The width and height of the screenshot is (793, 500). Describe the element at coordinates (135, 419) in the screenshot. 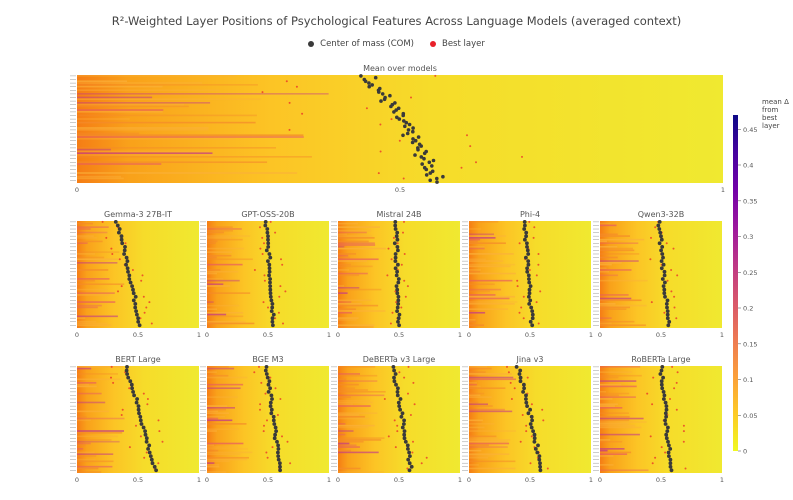

I see `heatmap-panel: BERT Large 0 0.5 1` at that location.